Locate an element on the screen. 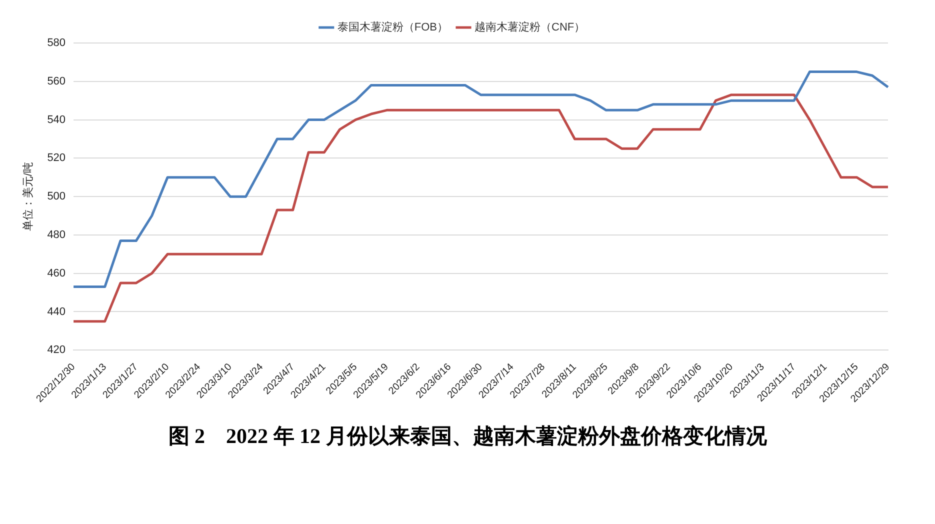  legend-label: 越南木薯淀粉（CNF） is located at coordinates (530, 27).